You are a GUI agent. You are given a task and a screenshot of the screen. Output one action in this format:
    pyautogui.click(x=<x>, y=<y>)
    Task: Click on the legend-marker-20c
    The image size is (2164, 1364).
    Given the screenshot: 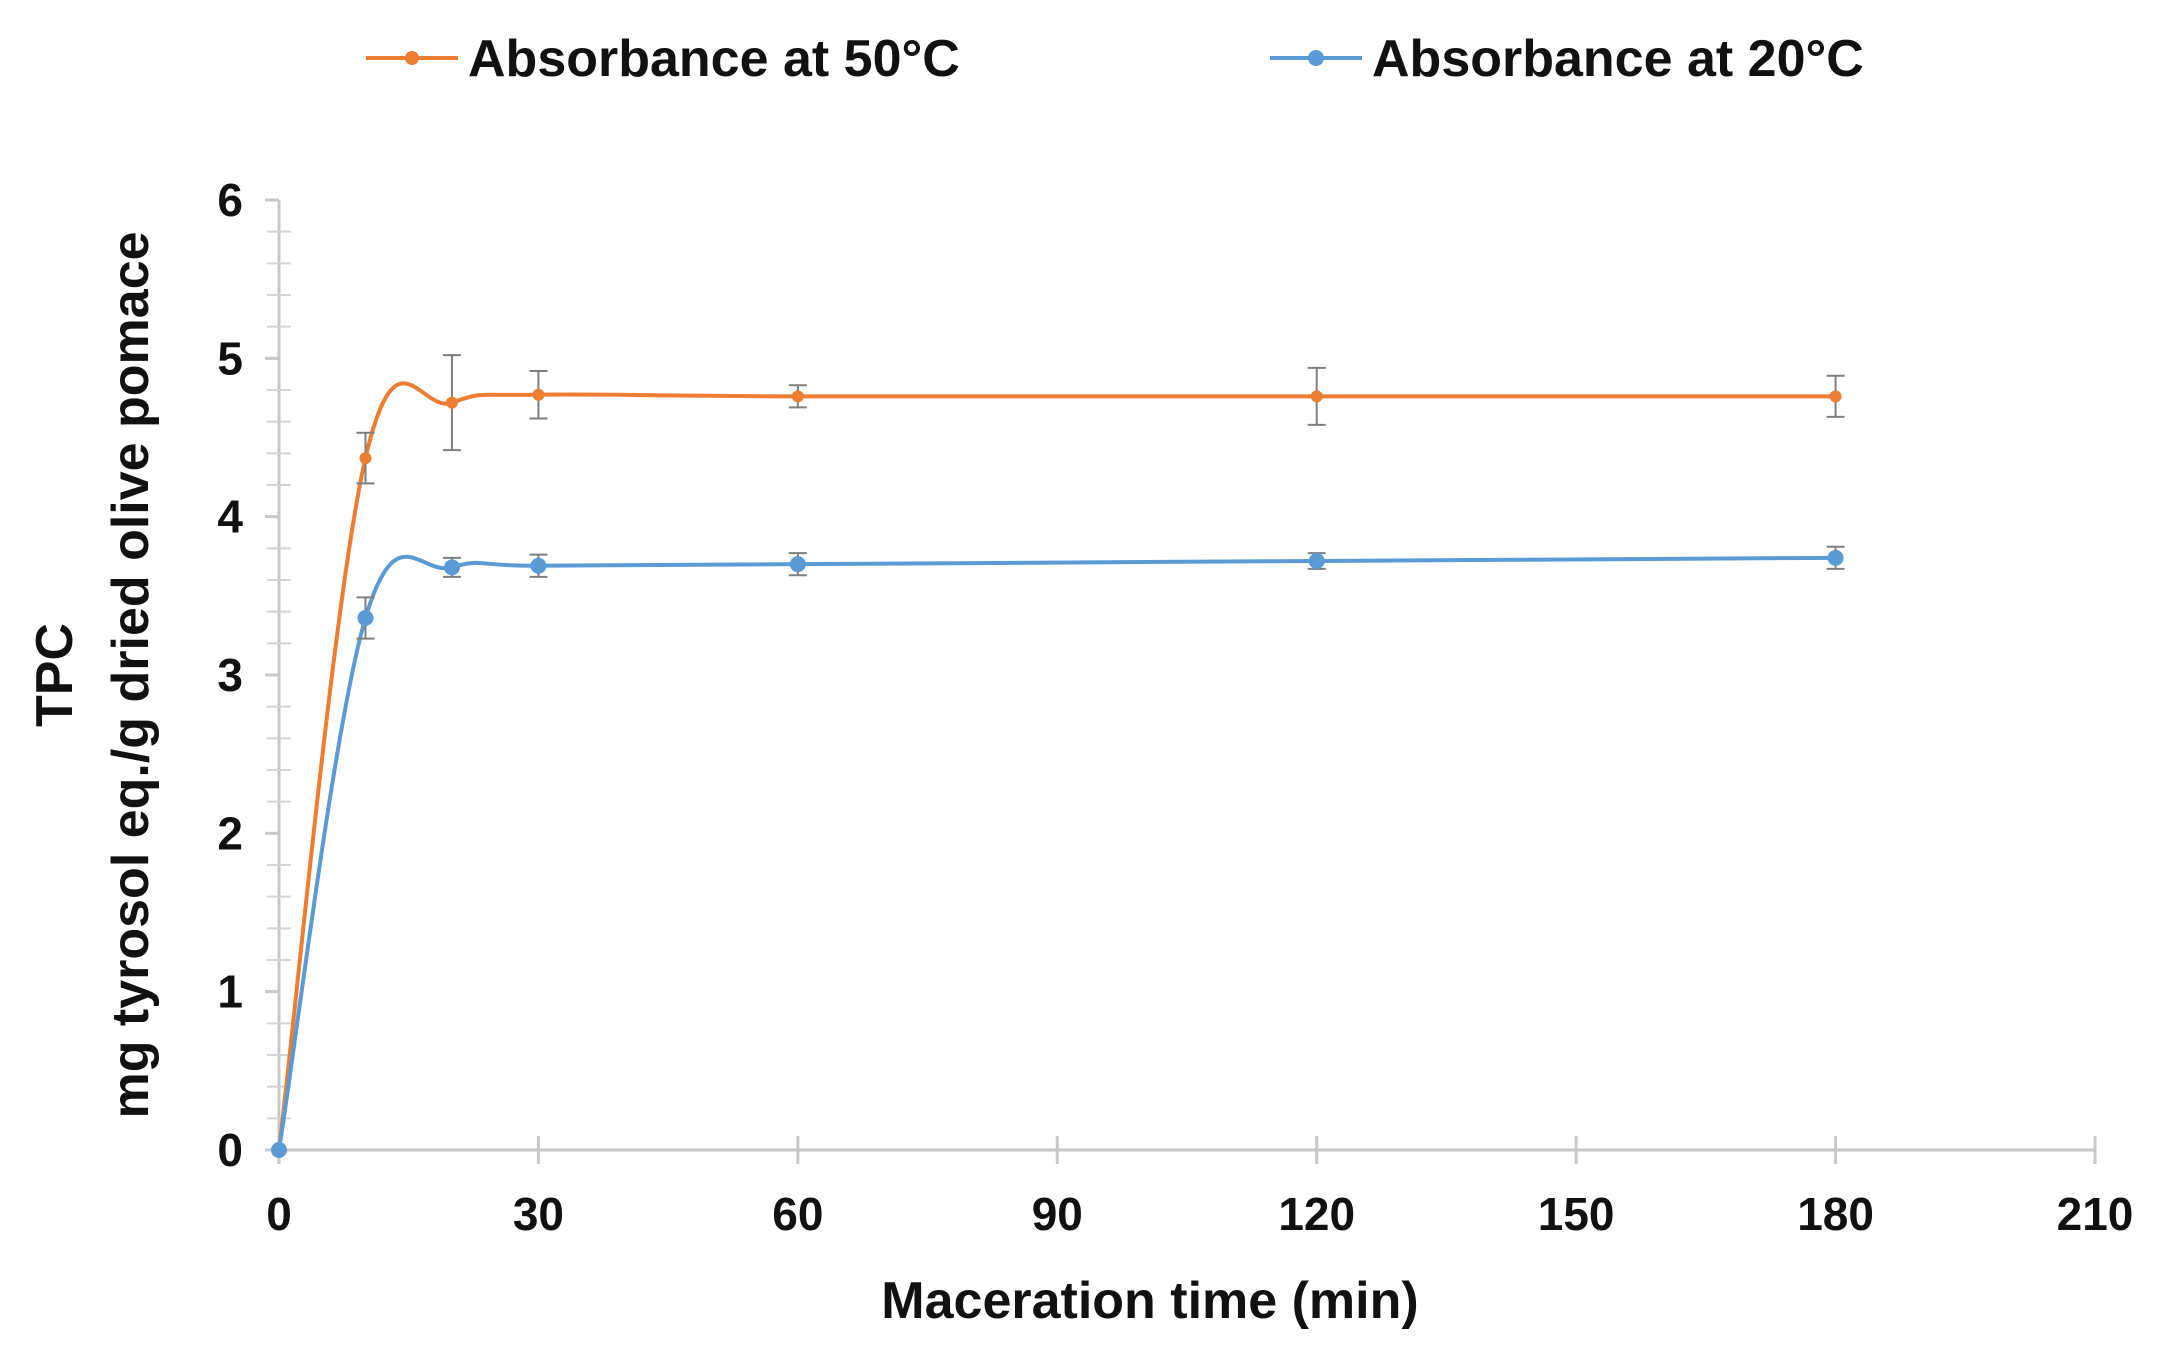 What is the action you would take?
    pyautogui.click(x=1316, y=58)
    